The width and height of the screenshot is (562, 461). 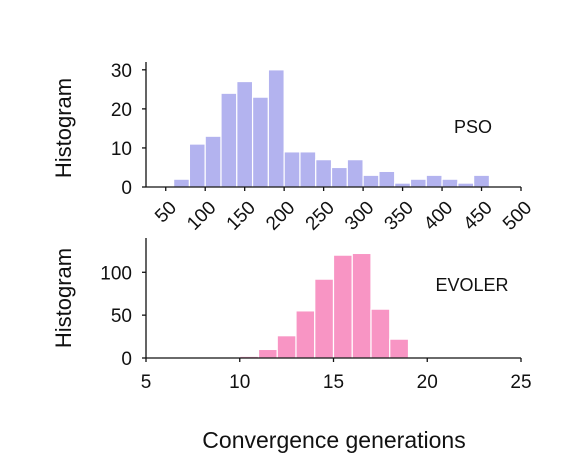 I want to click on evoler-y-tick-label: 100, so click(x=116, y=273).